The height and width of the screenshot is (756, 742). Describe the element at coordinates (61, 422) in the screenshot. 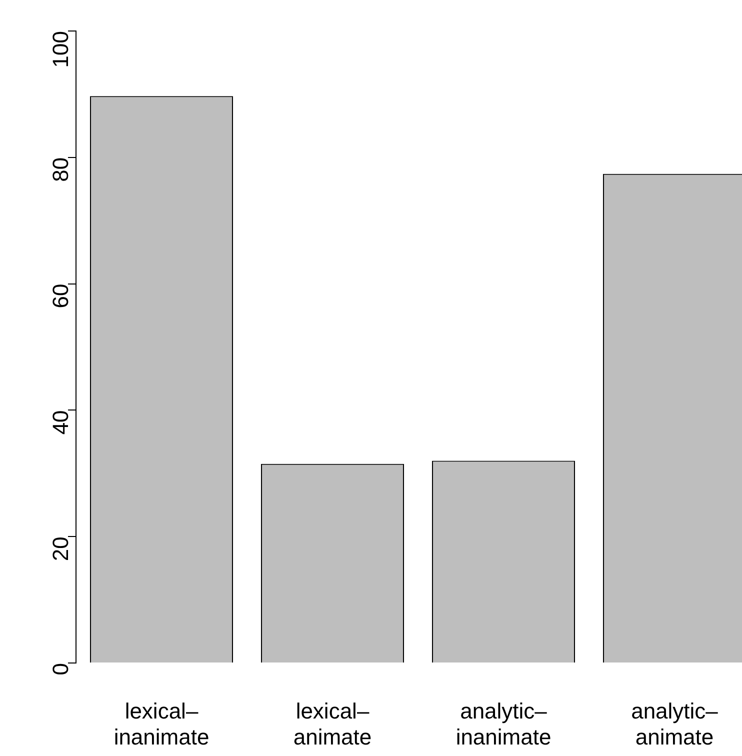

I see `y-tick-label: 40` at that location.